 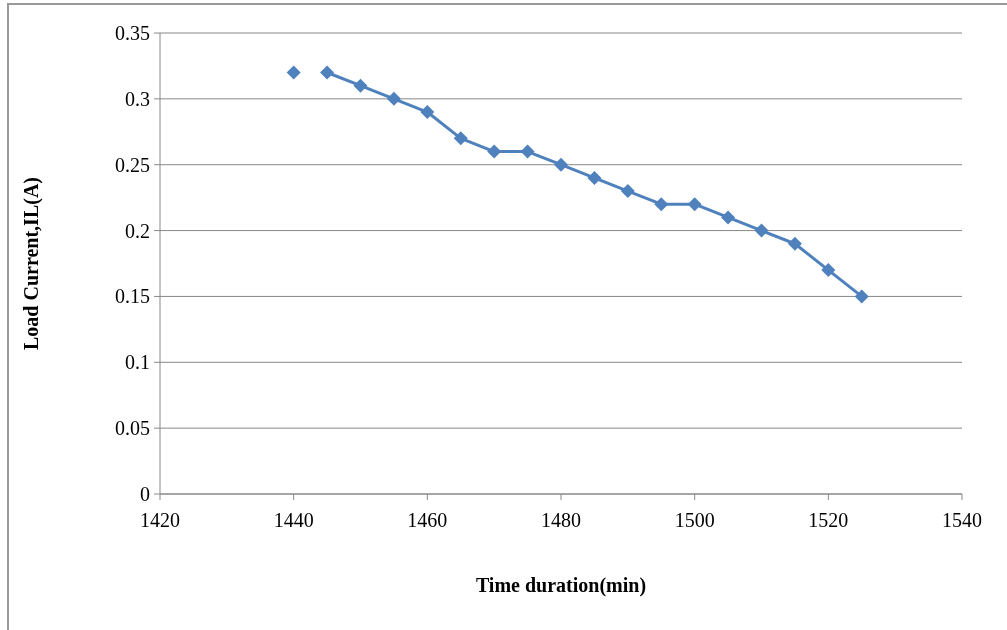 What do you see at coordinates (694, 520) in the screenshot?
I see `x-tick-label: 1500` at bounding box center [694, 520].